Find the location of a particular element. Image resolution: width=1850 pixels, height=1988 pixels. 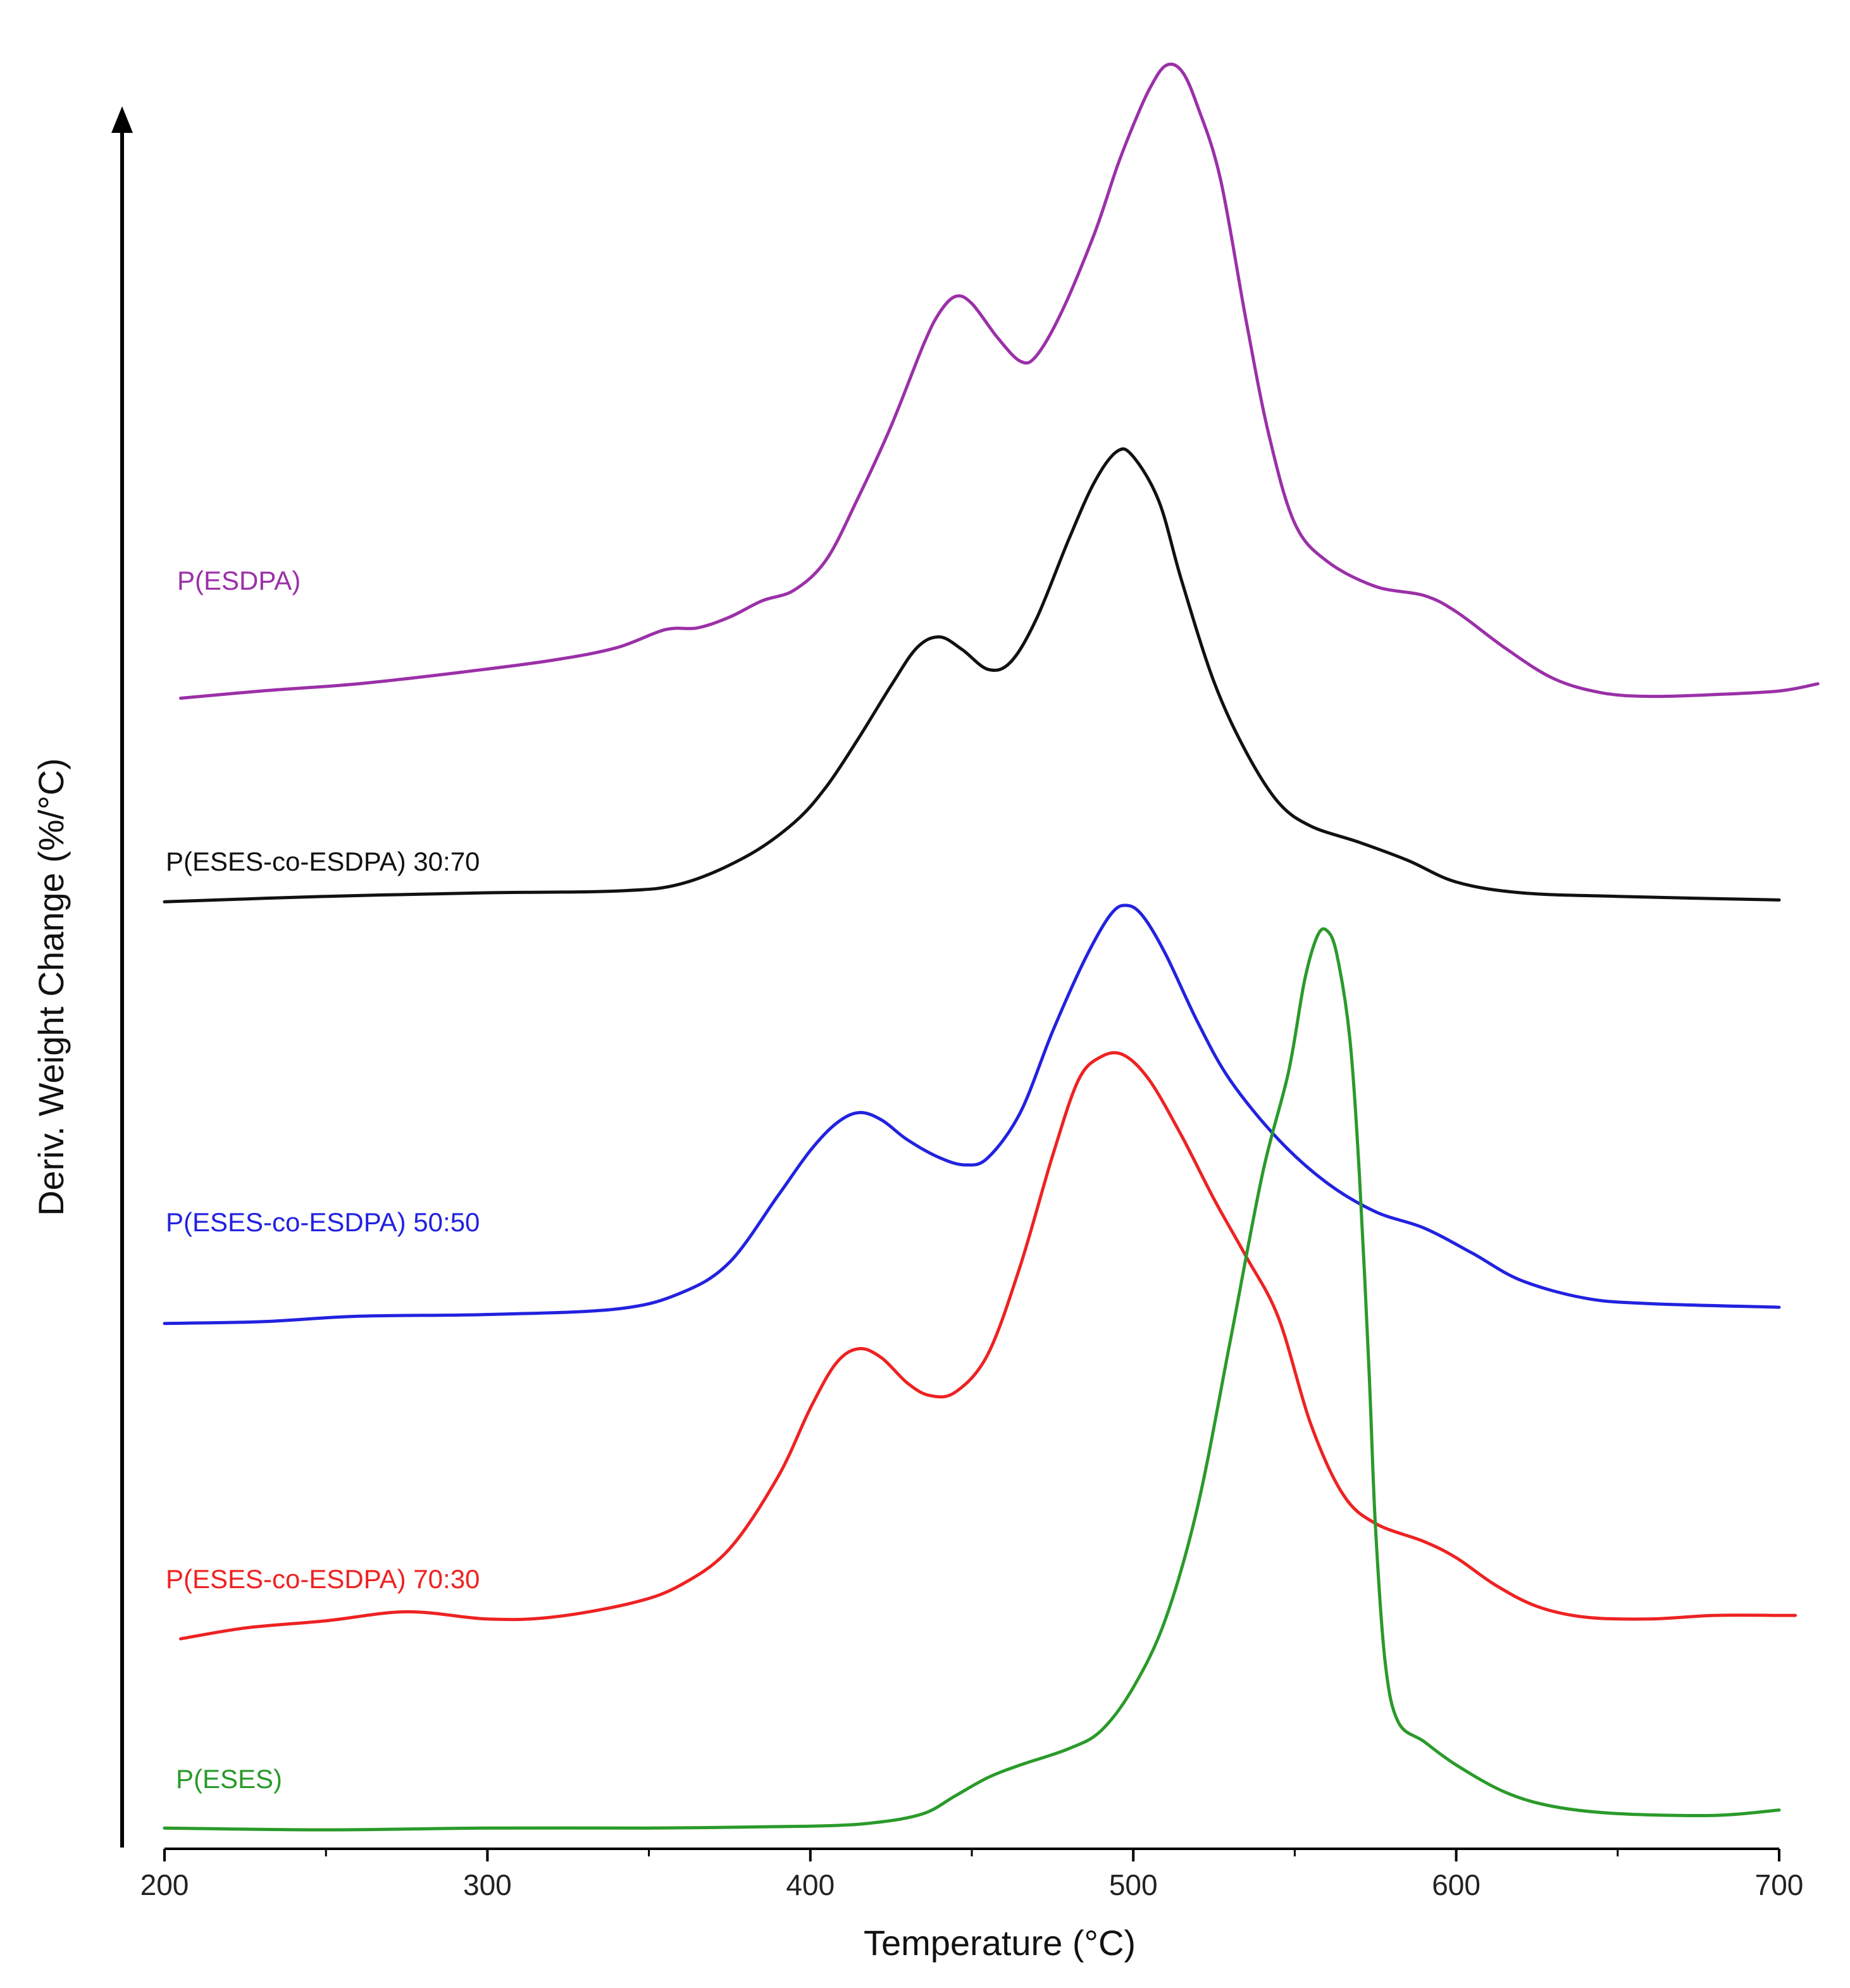

x-tick-label: 600 is located at coordinates (1456, 1884).